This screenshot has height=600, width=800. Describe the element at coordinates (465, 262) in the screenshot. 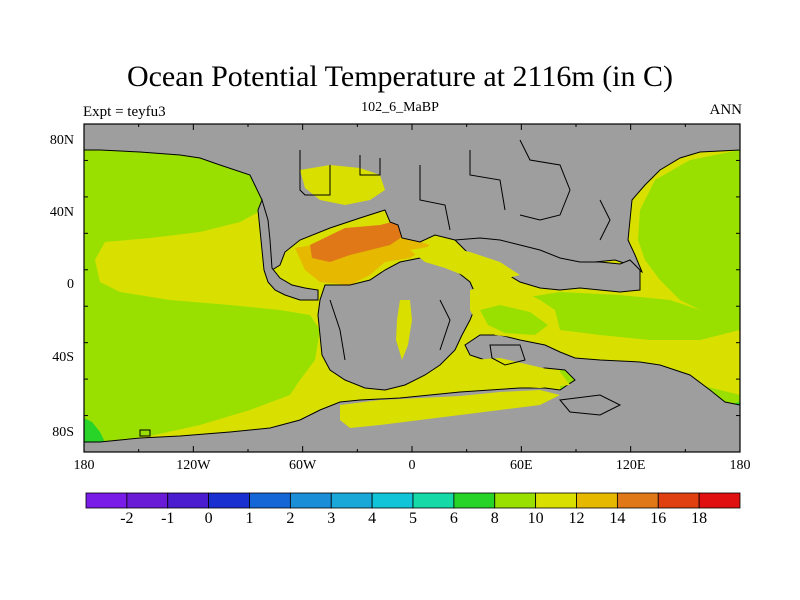

I see `tethys-yellow` at that location.